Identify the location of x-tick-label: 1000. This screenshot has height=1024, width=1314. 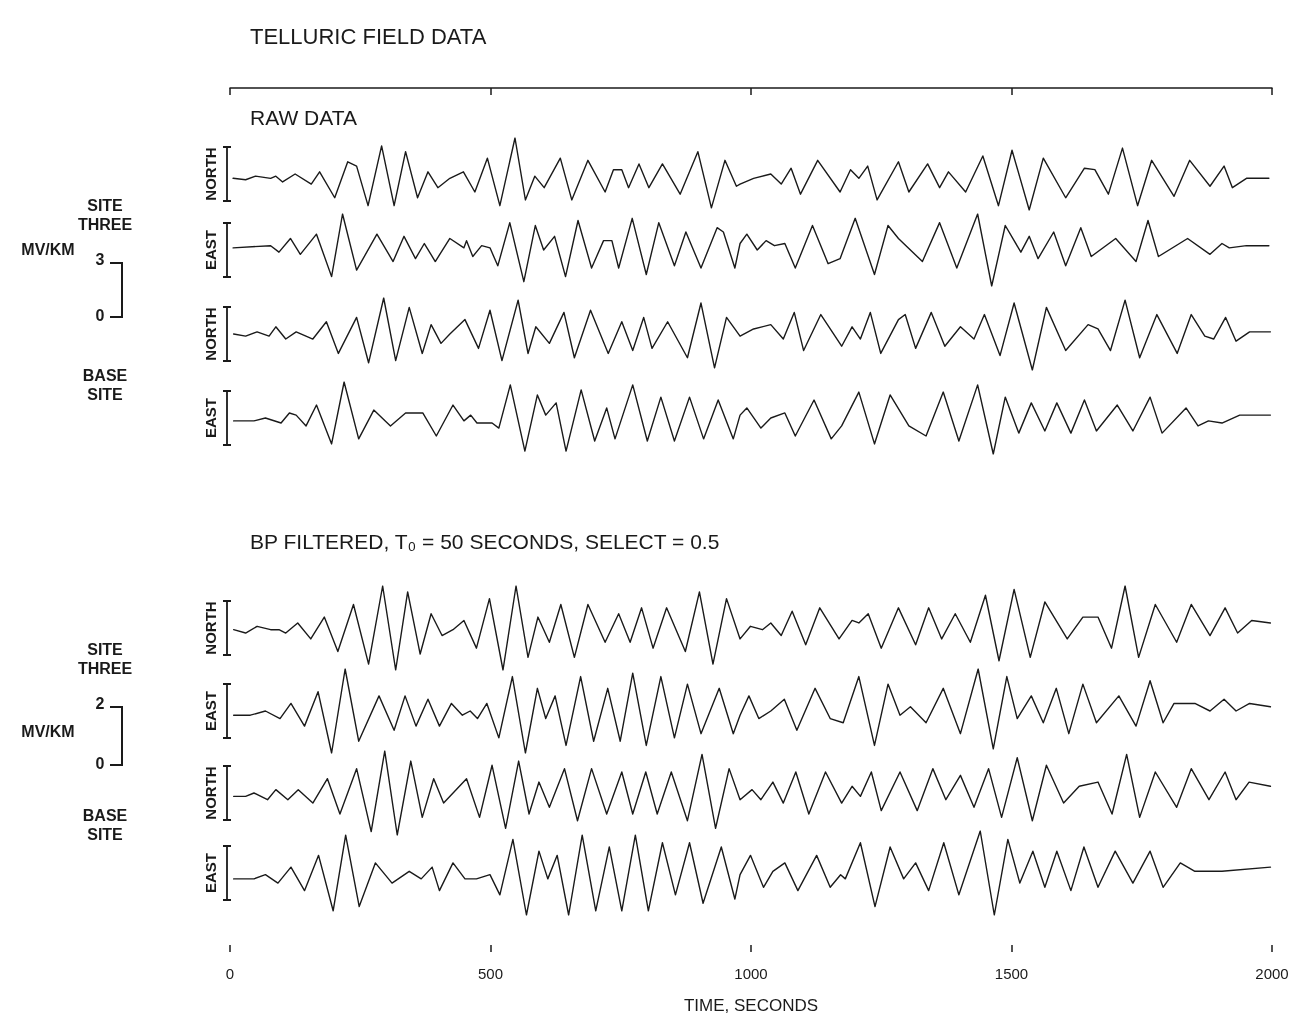
(751, 973).